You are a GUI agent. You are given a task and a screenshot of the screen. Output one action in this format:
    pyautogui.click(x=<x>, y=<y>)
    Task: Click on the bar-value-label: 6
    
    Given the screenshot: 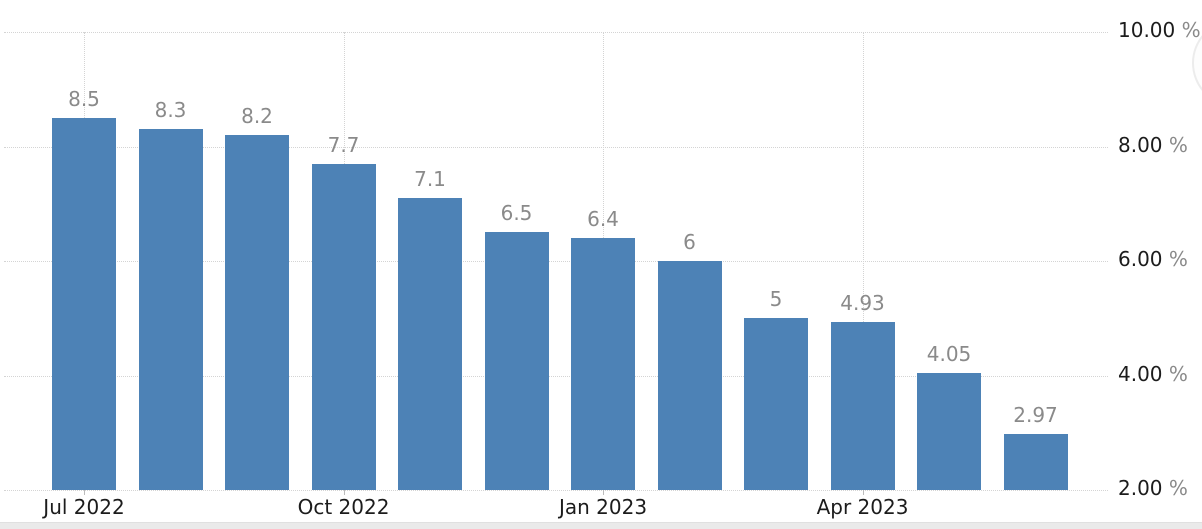 What is the action you would take?
    pyautogui.click(x=689, y=242)
    